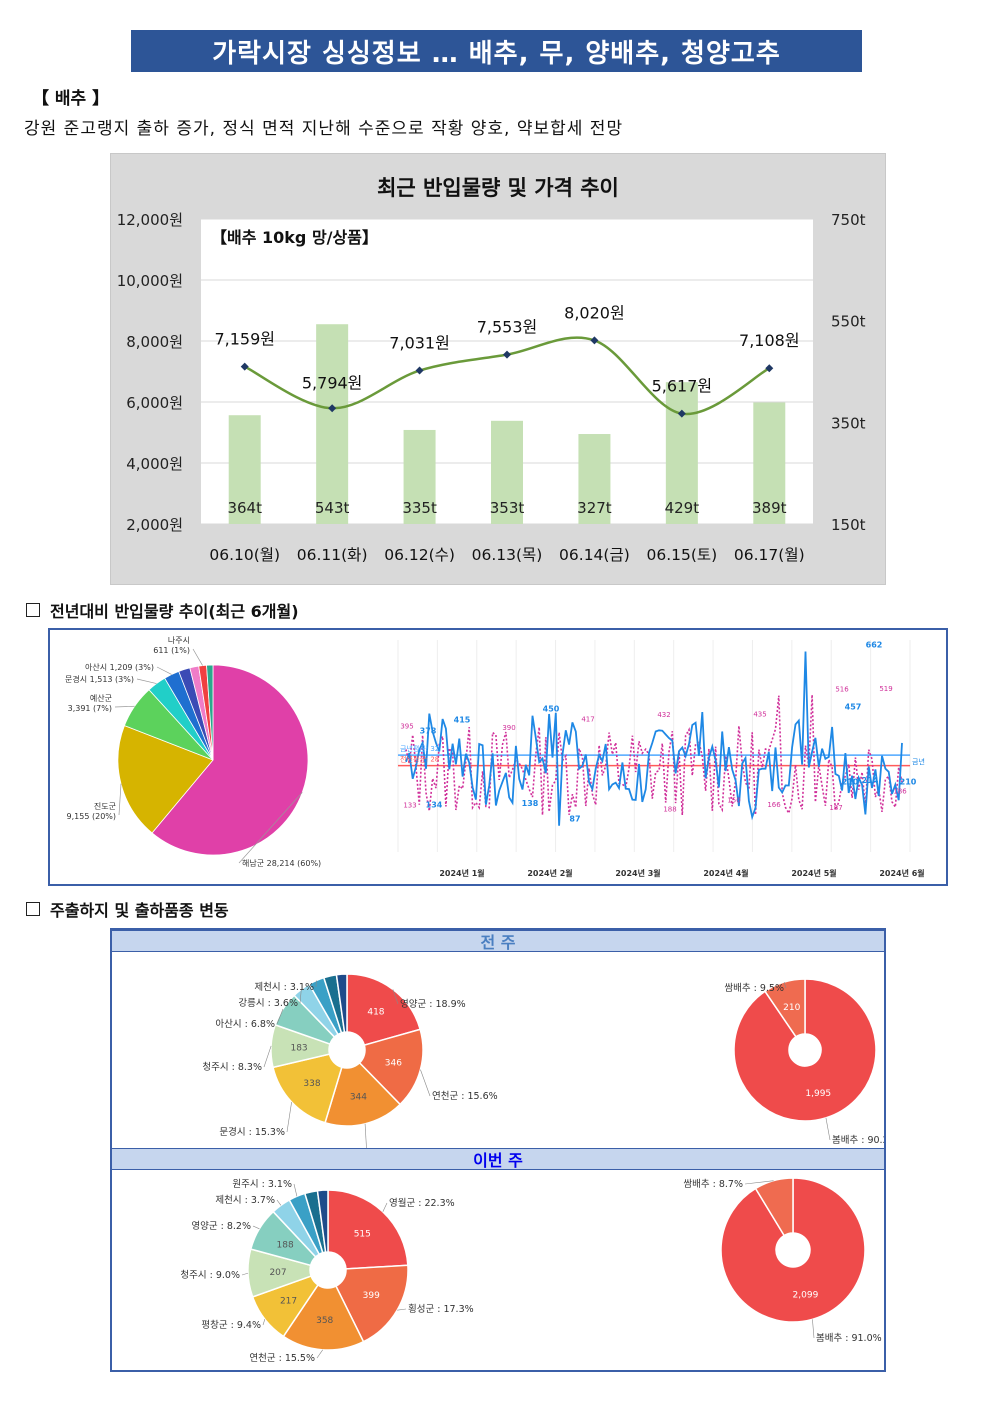  What do you see at coordinates (782, 1260) in the screenshot?
I see `this-week-variety-donut: 2,099 봄배추 : 91.0% 쌈배추 : 8.7%` at bounding box center [782, 1260].